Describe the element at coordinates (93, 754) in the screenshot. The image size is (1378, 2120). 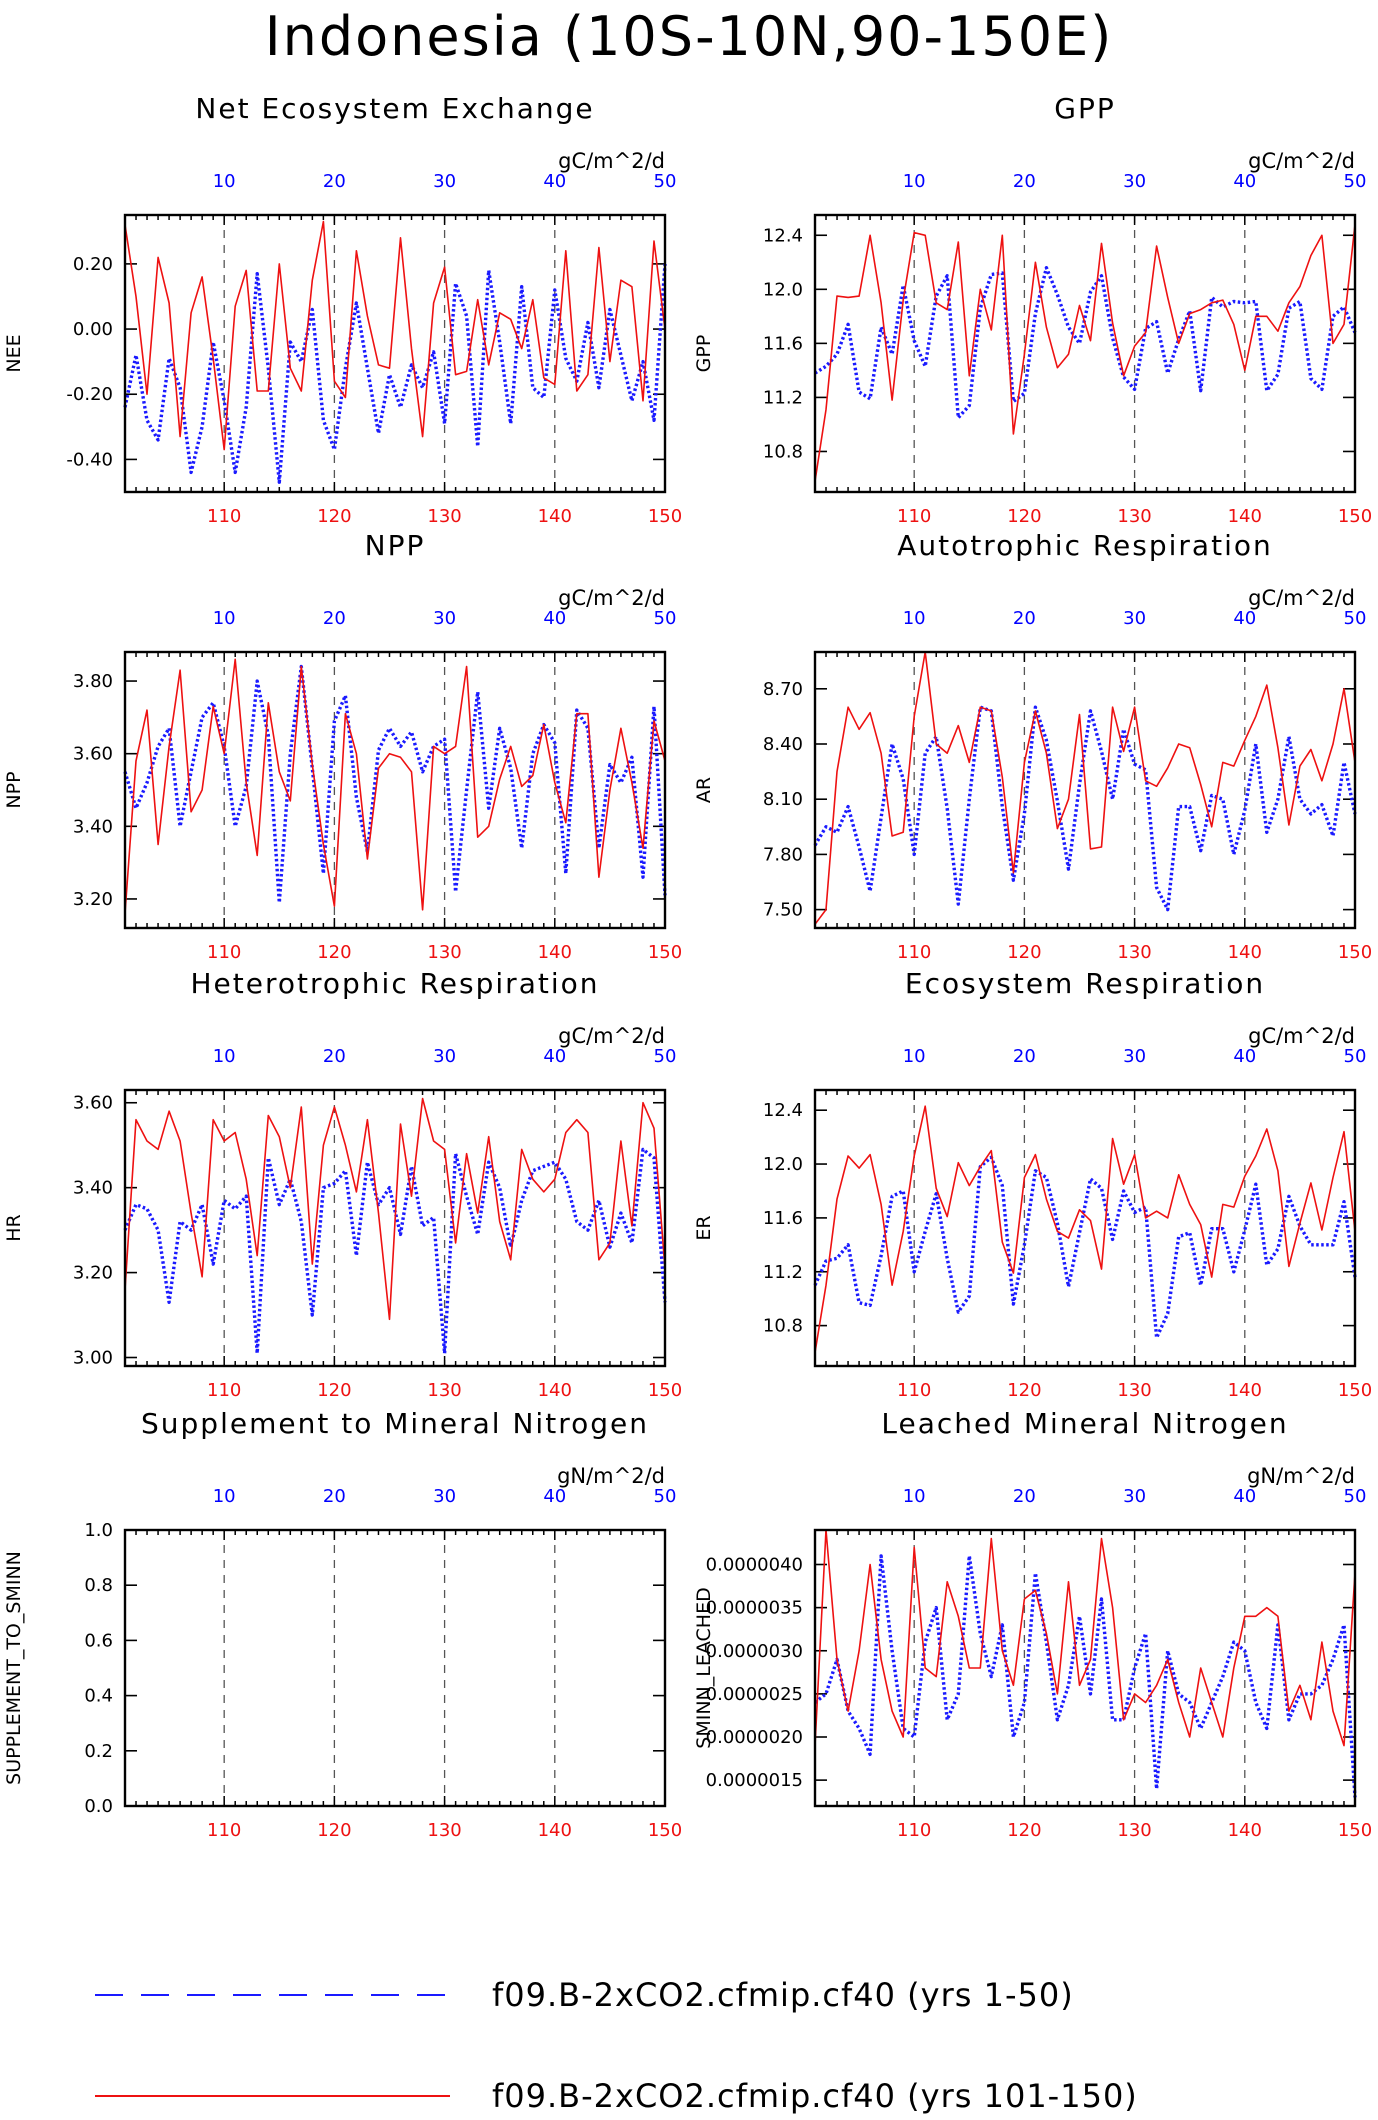
I see `y-tick-label: 3.60` at that location.